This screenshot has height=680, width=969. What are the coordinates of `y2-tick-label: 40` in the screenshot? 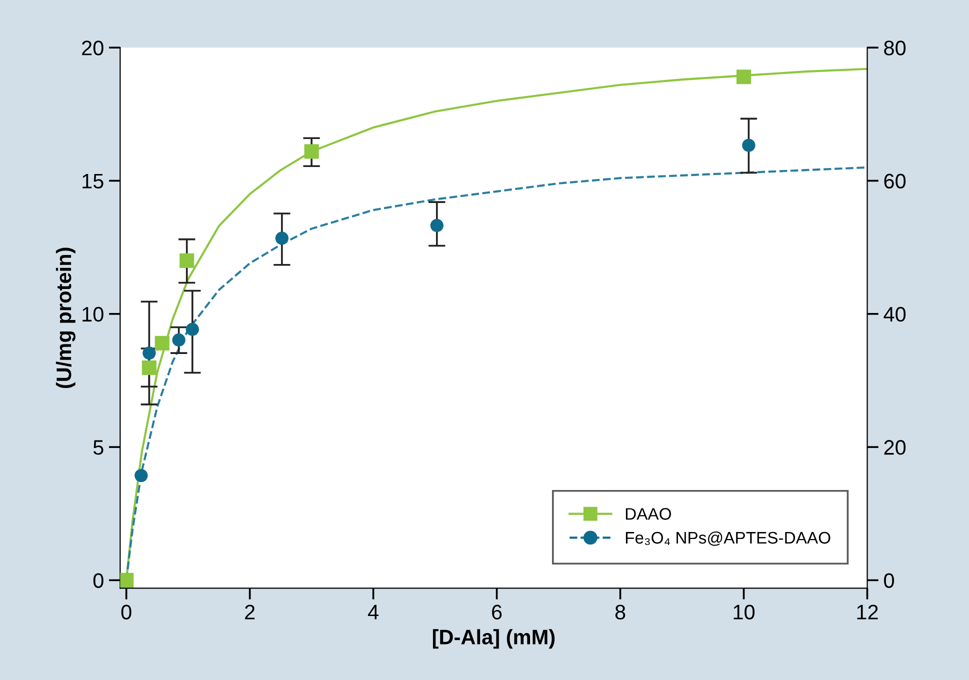 It's located at (895, 314).